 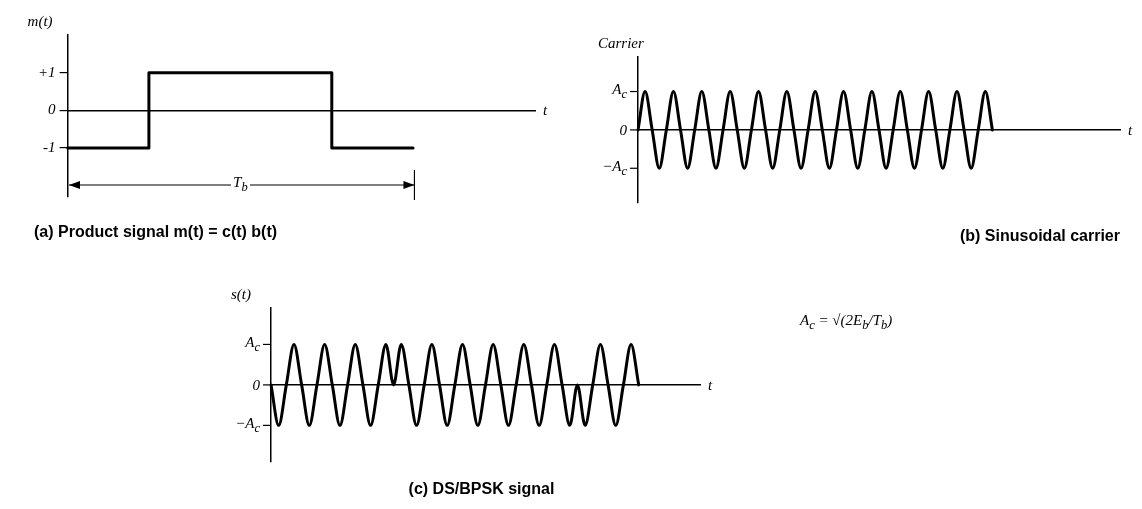 What do you see at coordinates (241, 294) in the screenshot?
I see `y-axis-title: s(t)` at bounding box center [241, 294].